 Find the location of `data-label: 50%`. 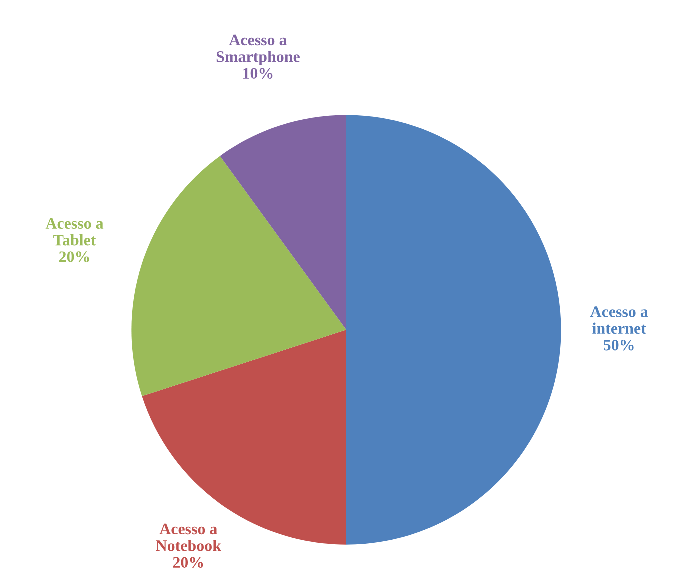

data-label: 50% is located at coordinates (619, 345).